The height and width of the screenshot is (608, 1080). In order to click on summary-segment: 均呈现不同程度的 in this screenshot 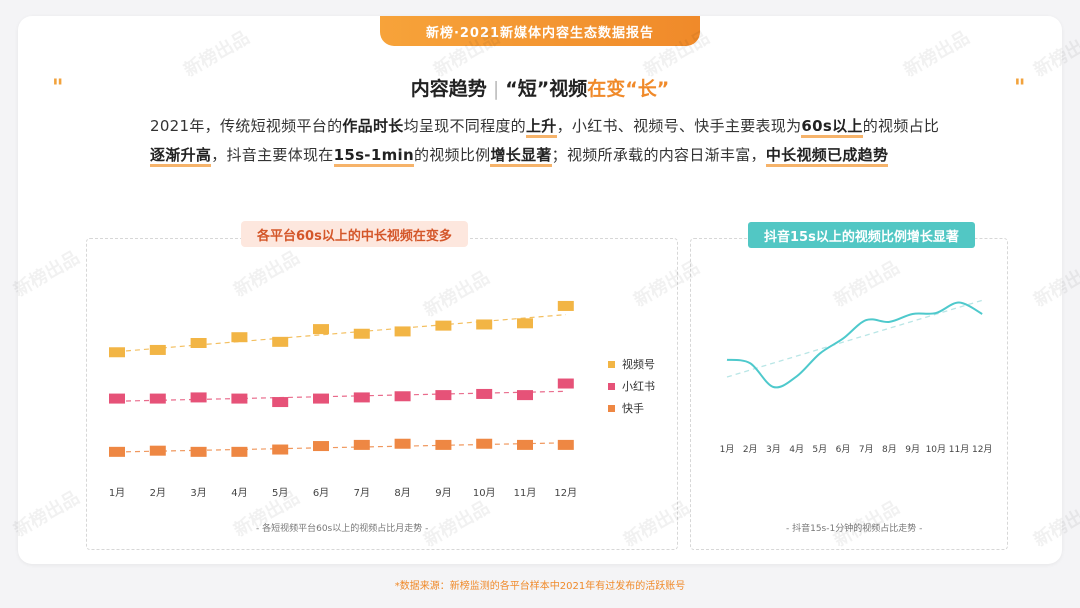, I will do `click(464, 126)`.